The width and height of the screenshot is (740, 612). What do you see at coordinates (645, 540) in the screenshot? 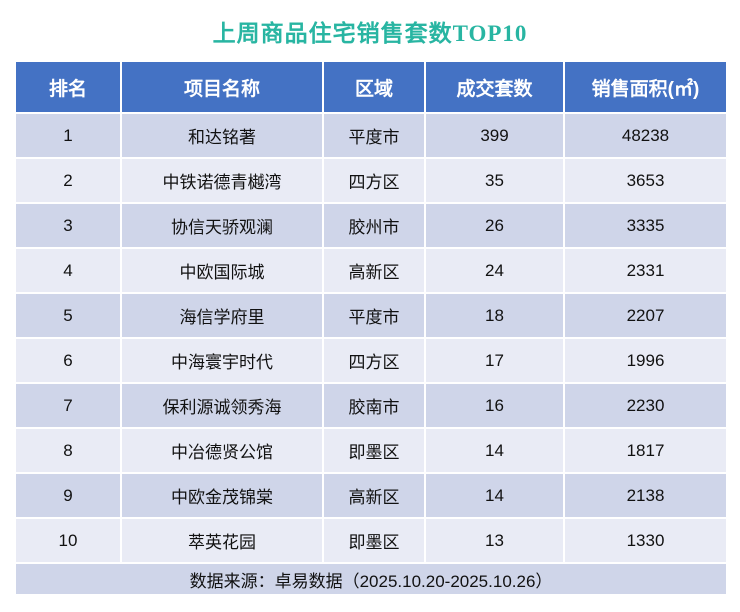
I see `area-cell: 1330` at bounding box center [645, 540].